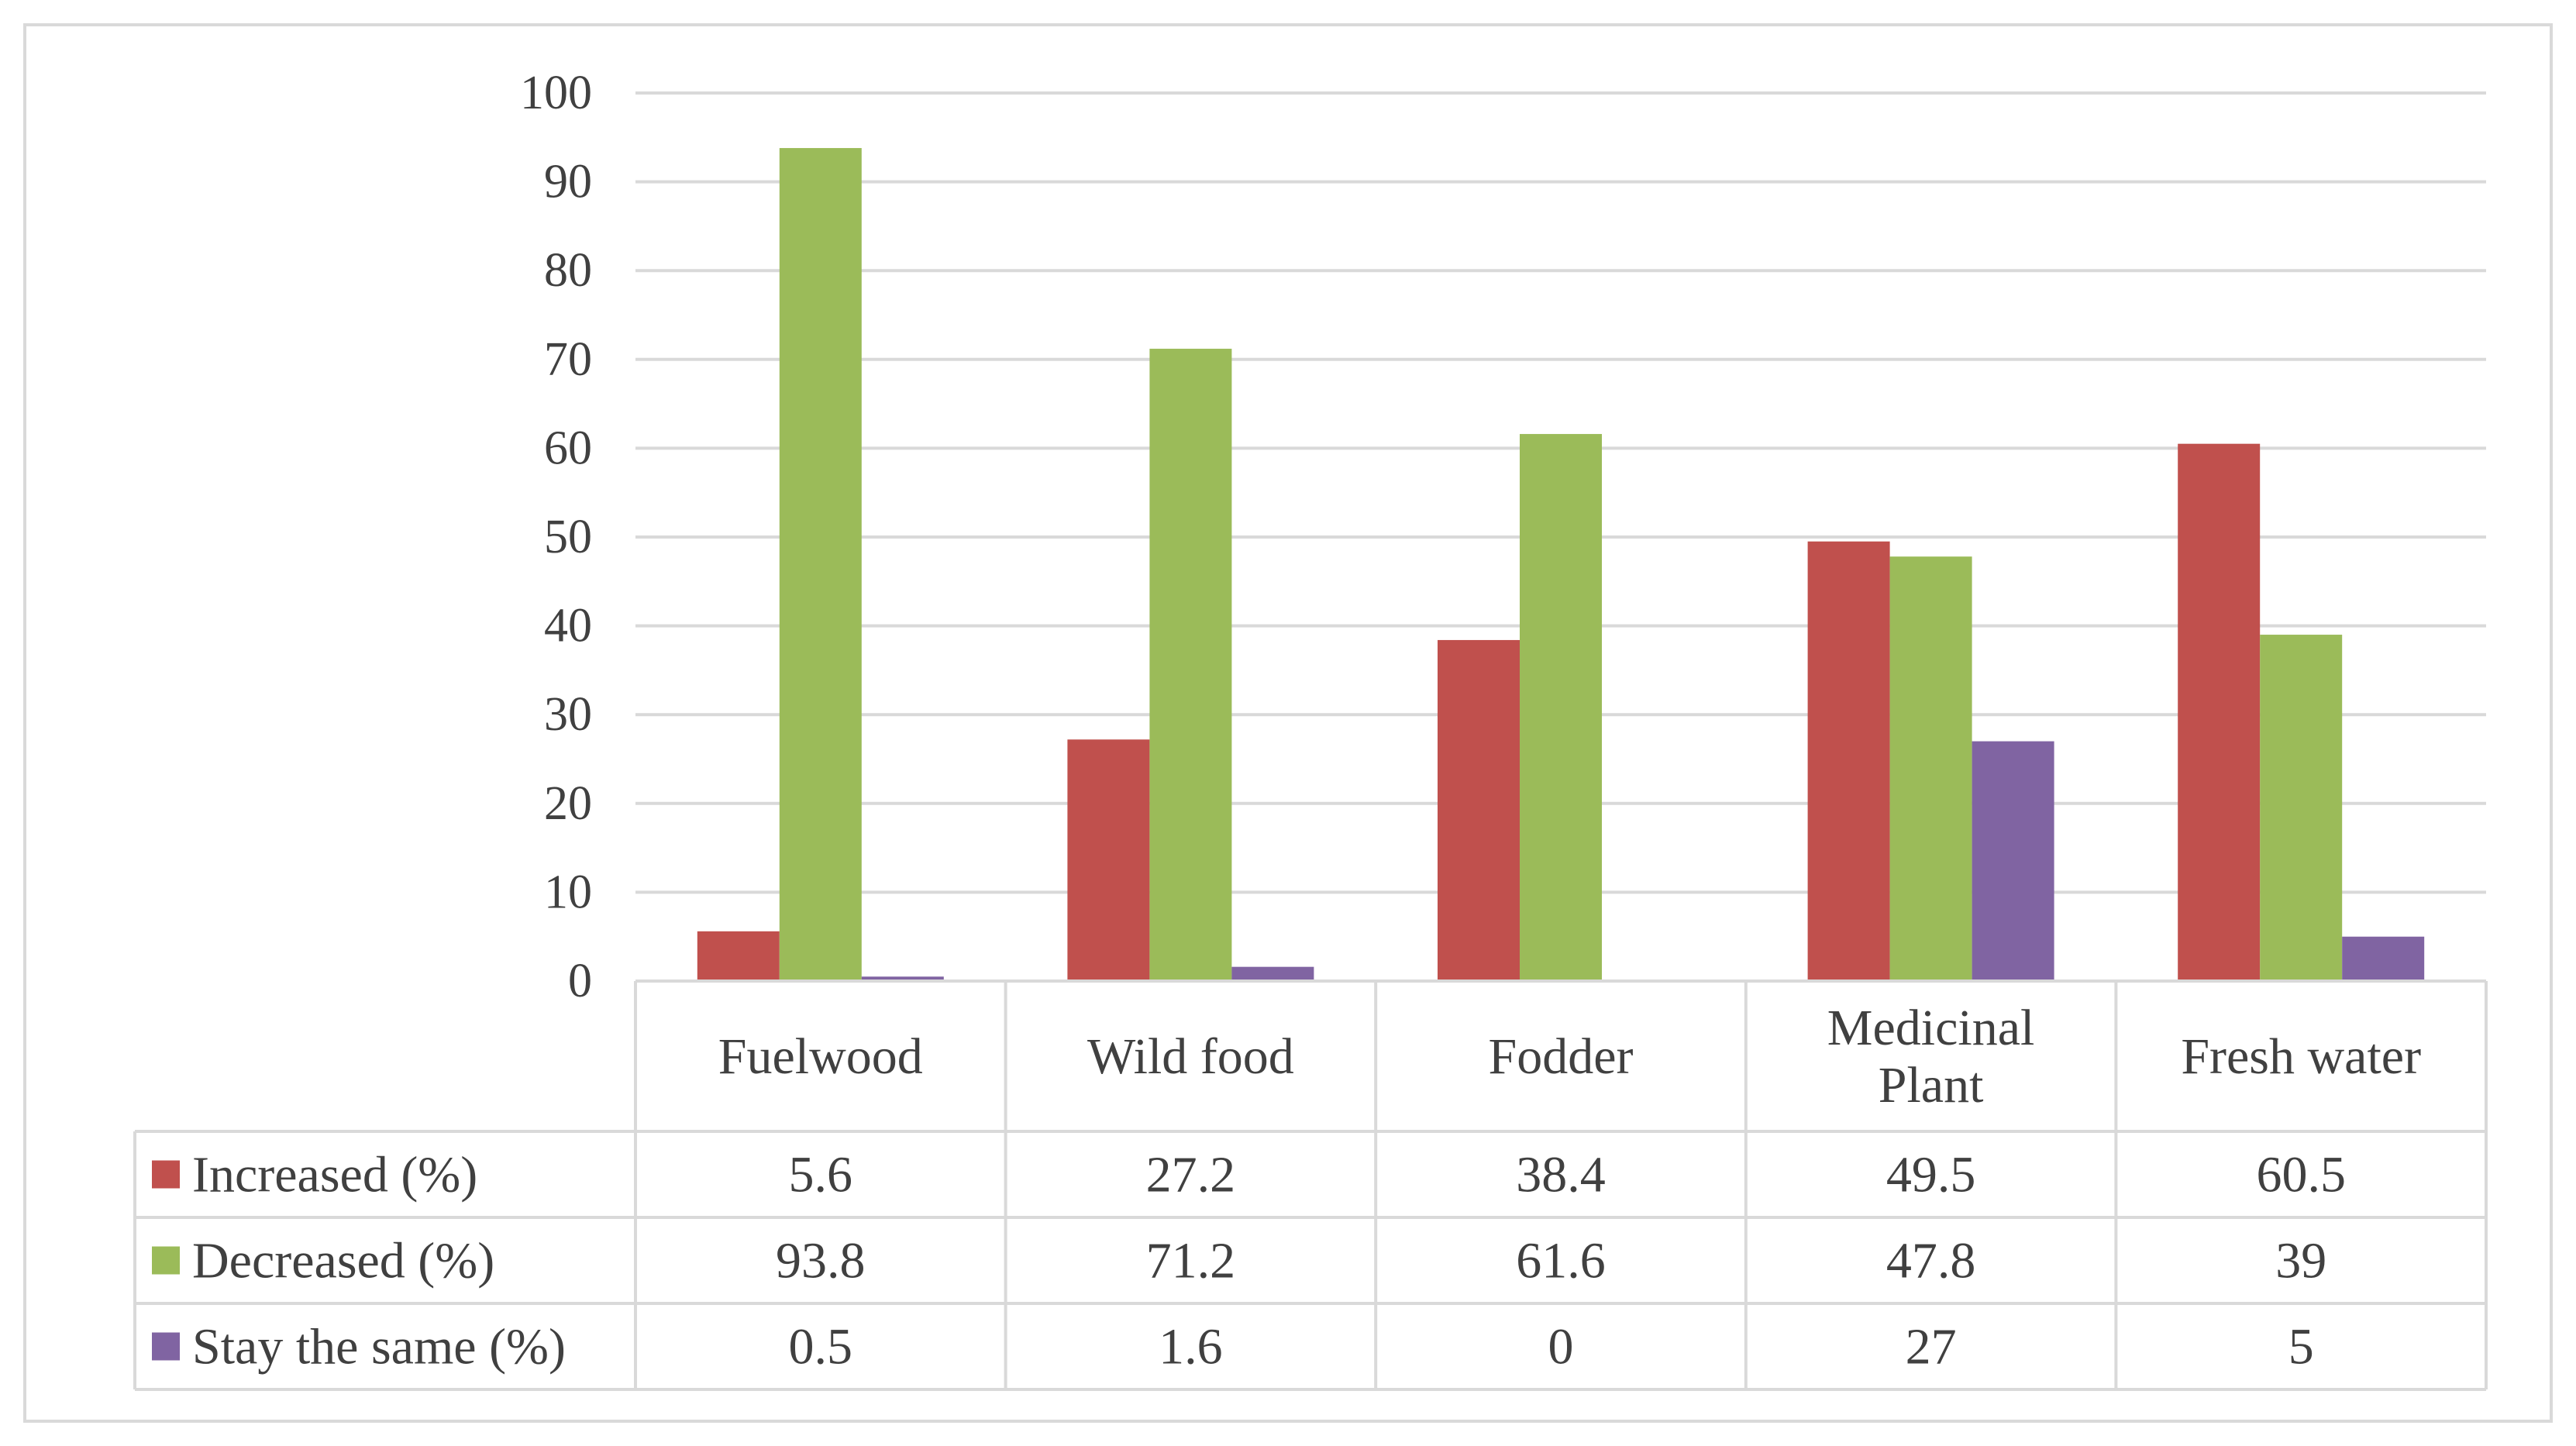 The height and width of the screenshot is (1446, 2576). I want to click on legend-label-1: Decreased (%), so click(343, 1261).